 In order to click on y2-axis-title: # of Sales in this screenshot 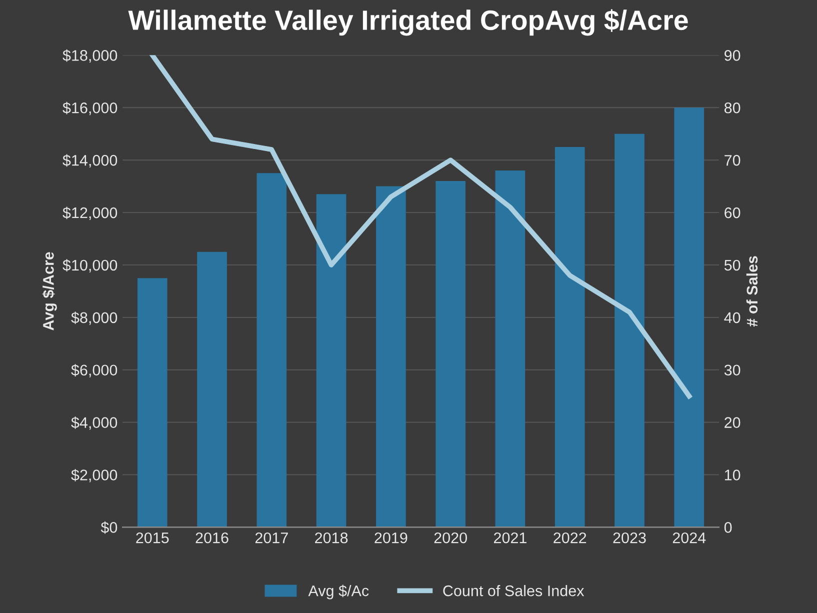, I will do `click(752, 291)`.